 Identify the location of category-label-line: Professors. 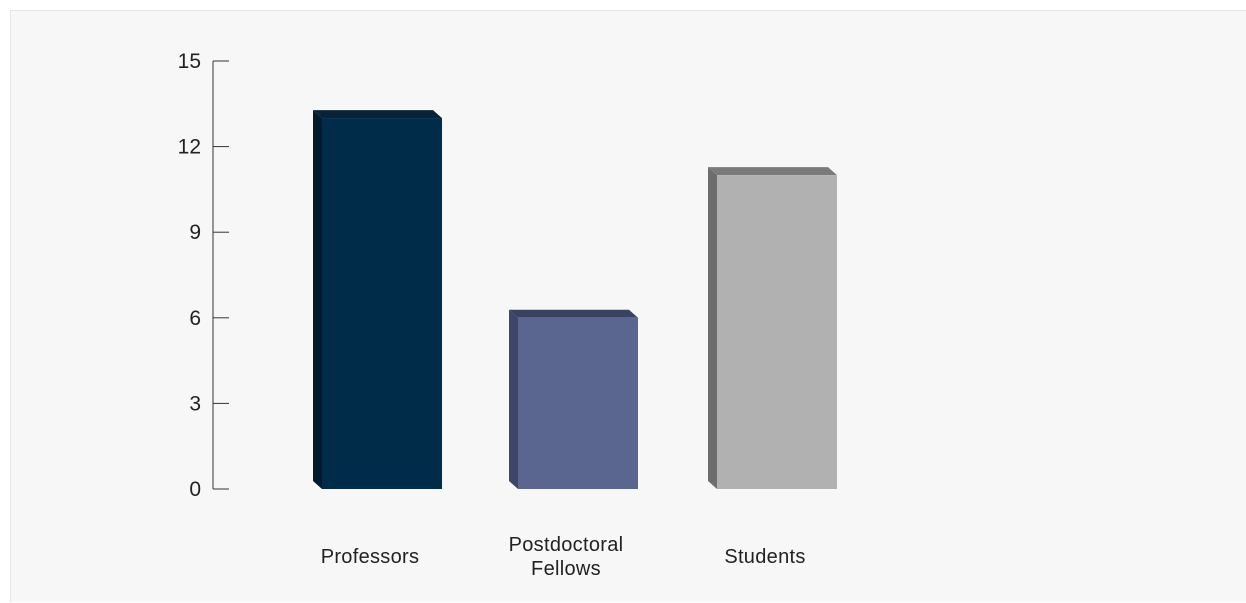
(370, 557).